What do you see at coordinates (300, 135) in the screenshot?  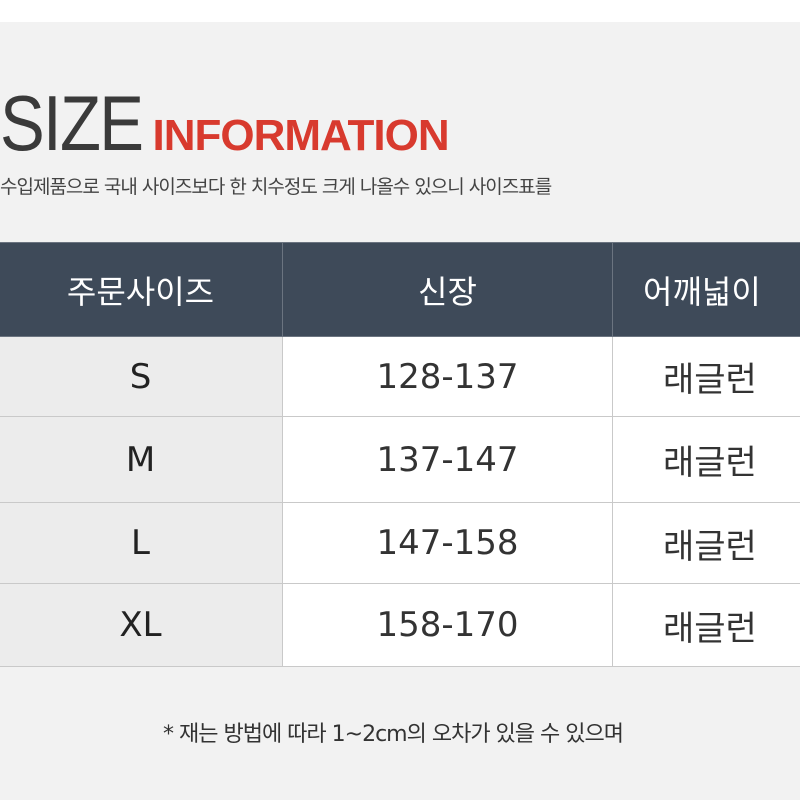 I see `title-accent: INFORMATION` at bounding box center [300, 135].